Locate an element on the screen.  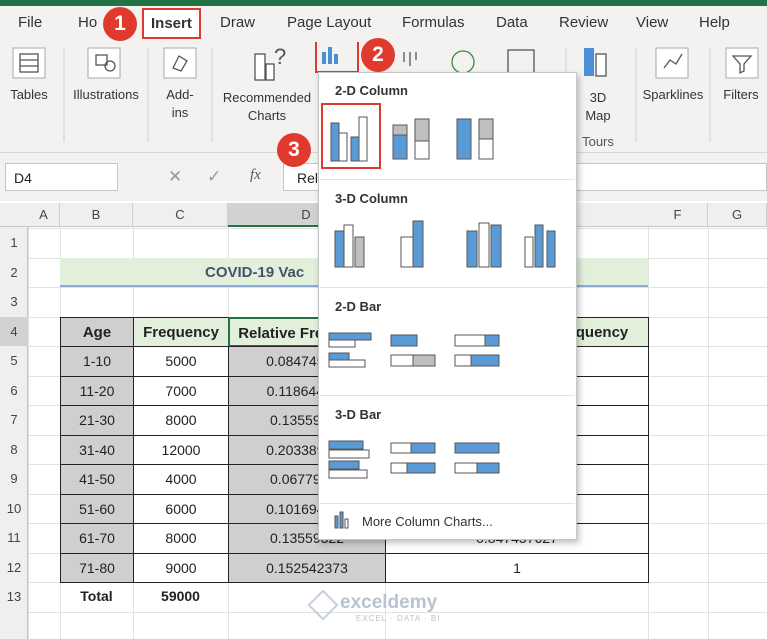
tab: Page Layout is located at coordinates (329, 22).